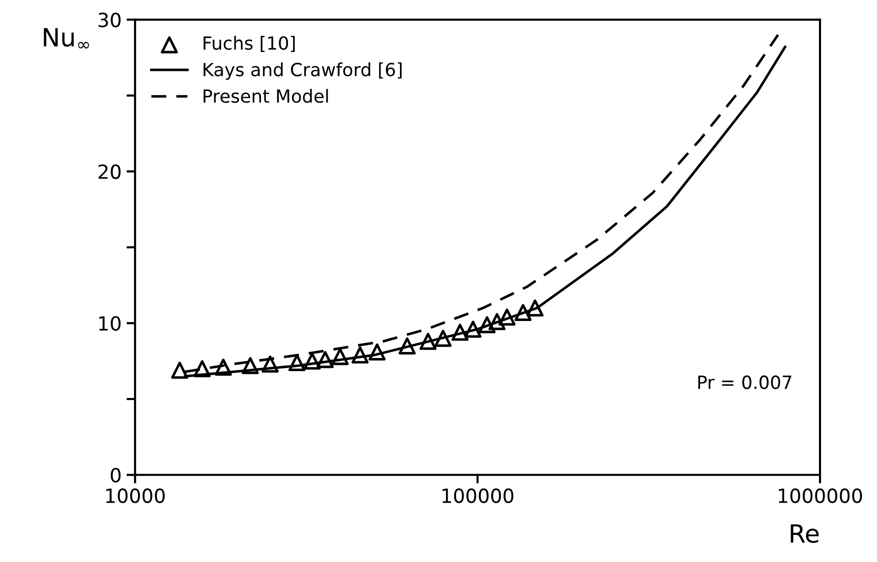  I want to click on legend-label: Present Model, so click(266, 95).